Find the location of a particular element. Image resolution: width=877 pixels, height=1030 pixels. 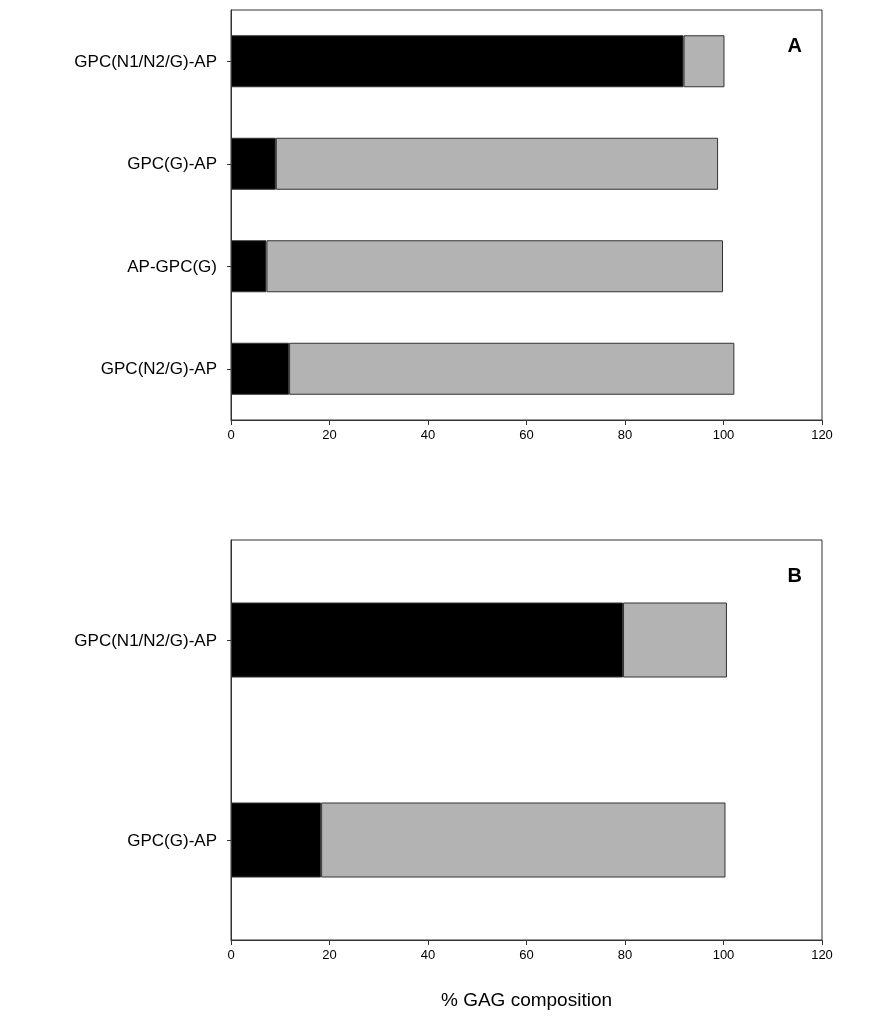

text: B is located at coordinates (795, 575).